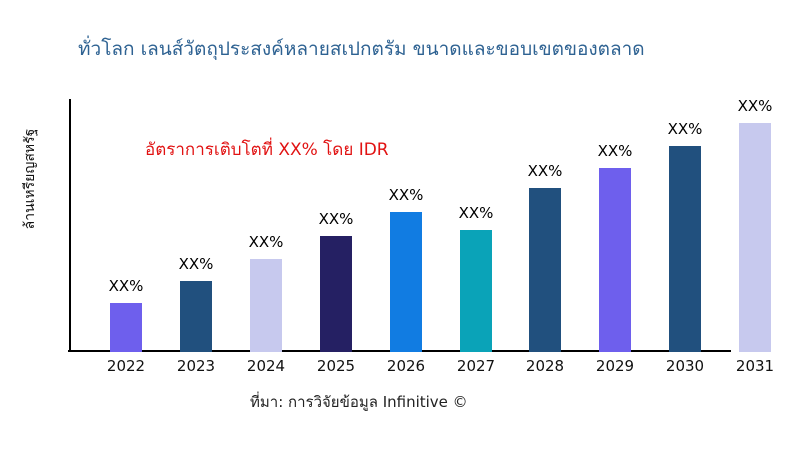 Image resolution: width=800 pixels, height=450 pixels. I want to click on bar-value-label-2023: XX%, so click(196, 264).